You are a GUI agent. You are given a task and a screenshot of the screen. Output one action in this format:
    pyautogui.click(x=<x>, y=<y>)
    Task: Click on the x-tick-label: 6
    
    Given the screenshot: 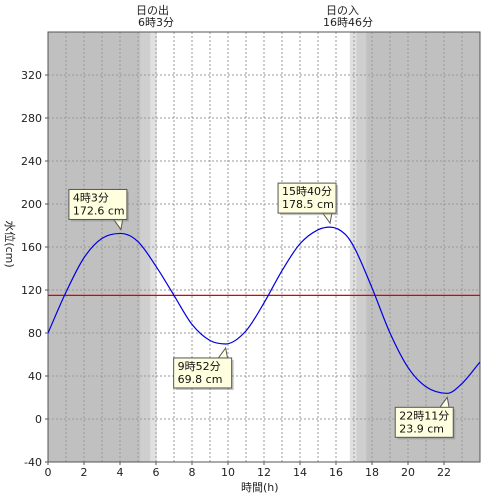 What is the action you would take?
    pyautogui.click(x=156, y=472)
    